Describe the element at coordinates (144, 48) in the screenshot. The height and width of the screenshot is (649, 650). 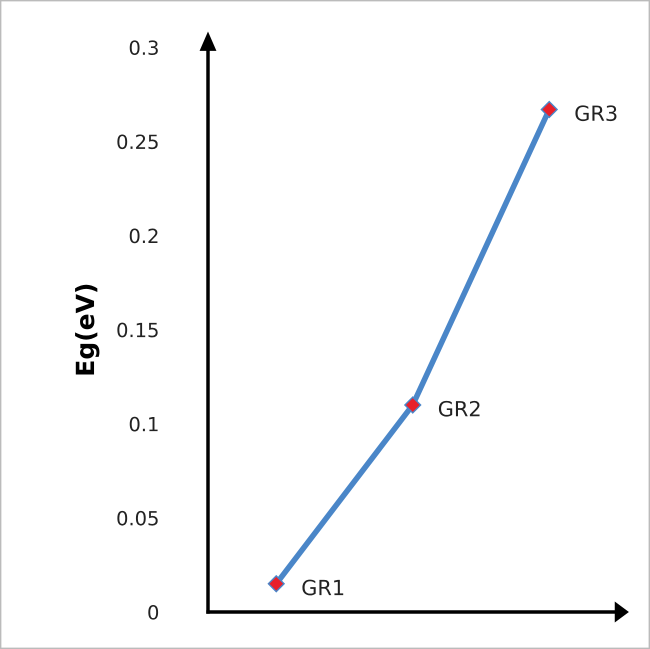
I see `y-tick-label: 0.3` at that location.